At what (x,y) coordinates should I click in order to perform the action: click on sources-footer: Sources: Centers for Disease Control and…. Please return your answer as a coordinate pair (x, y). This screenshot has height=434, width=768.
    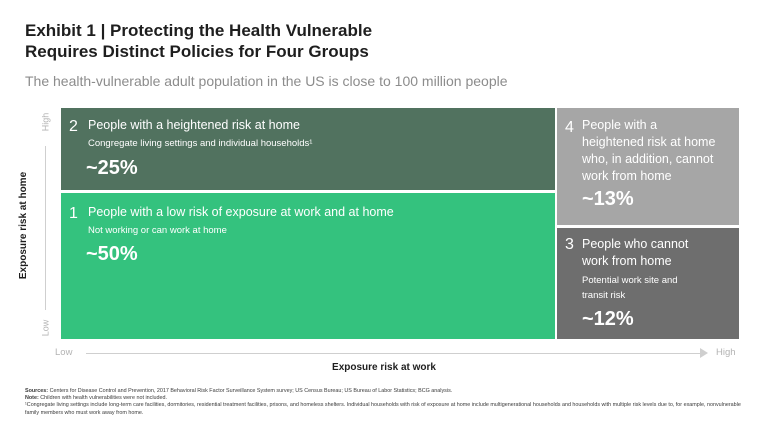
    Looking at the image, I should click on (385, 402).